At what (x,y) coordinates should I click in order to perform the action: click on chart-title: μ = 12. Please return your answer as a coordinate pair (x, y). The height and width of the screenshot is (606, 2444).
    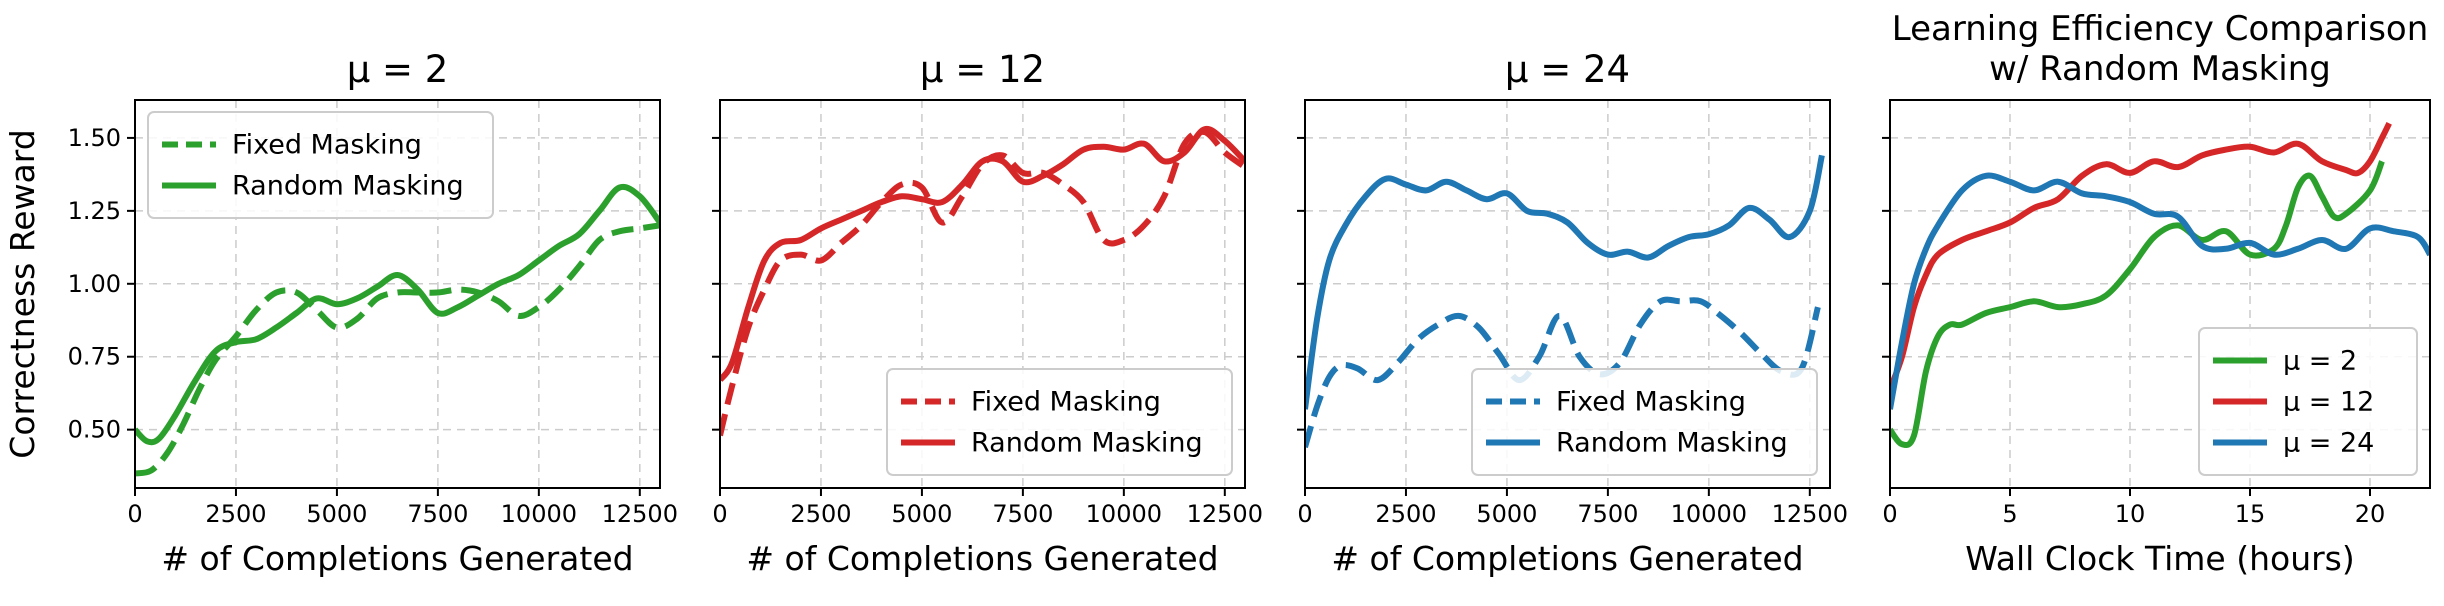
    Looking at the image, I should click on (982, 69).